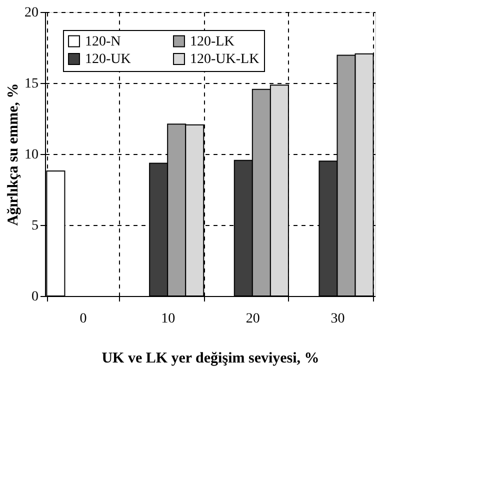 The image size is (485, 480). I want to click on x-tick-label: 30, so click(337, 319).